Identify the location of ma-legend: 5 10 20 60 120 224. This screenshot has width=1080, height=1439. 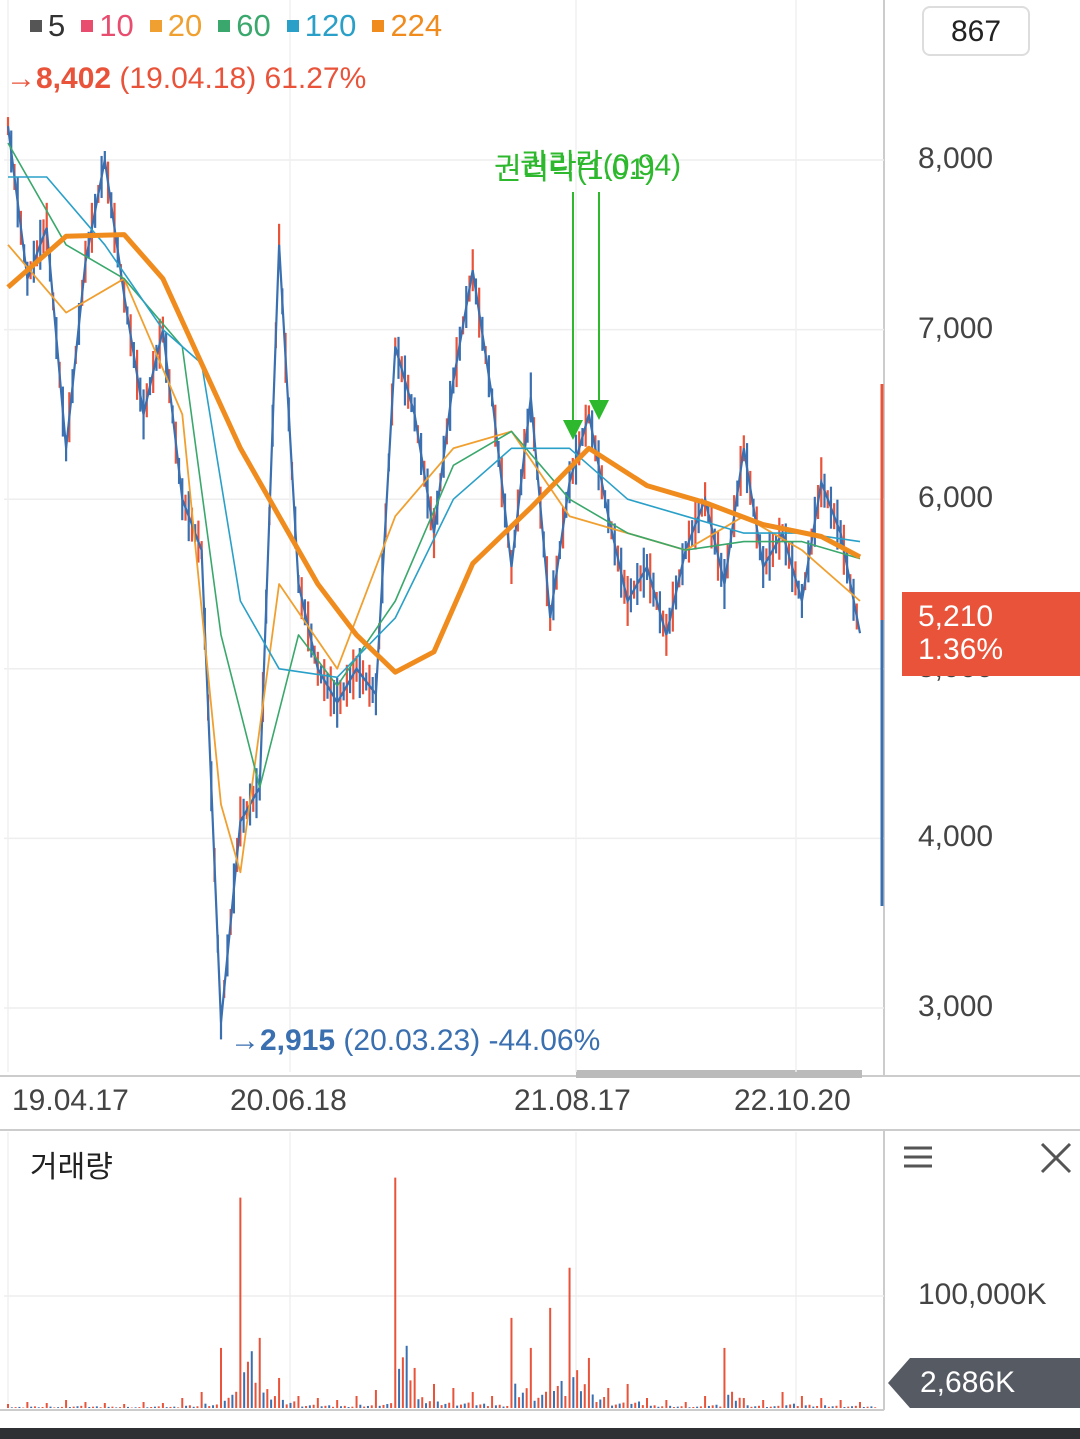
(236, 26).